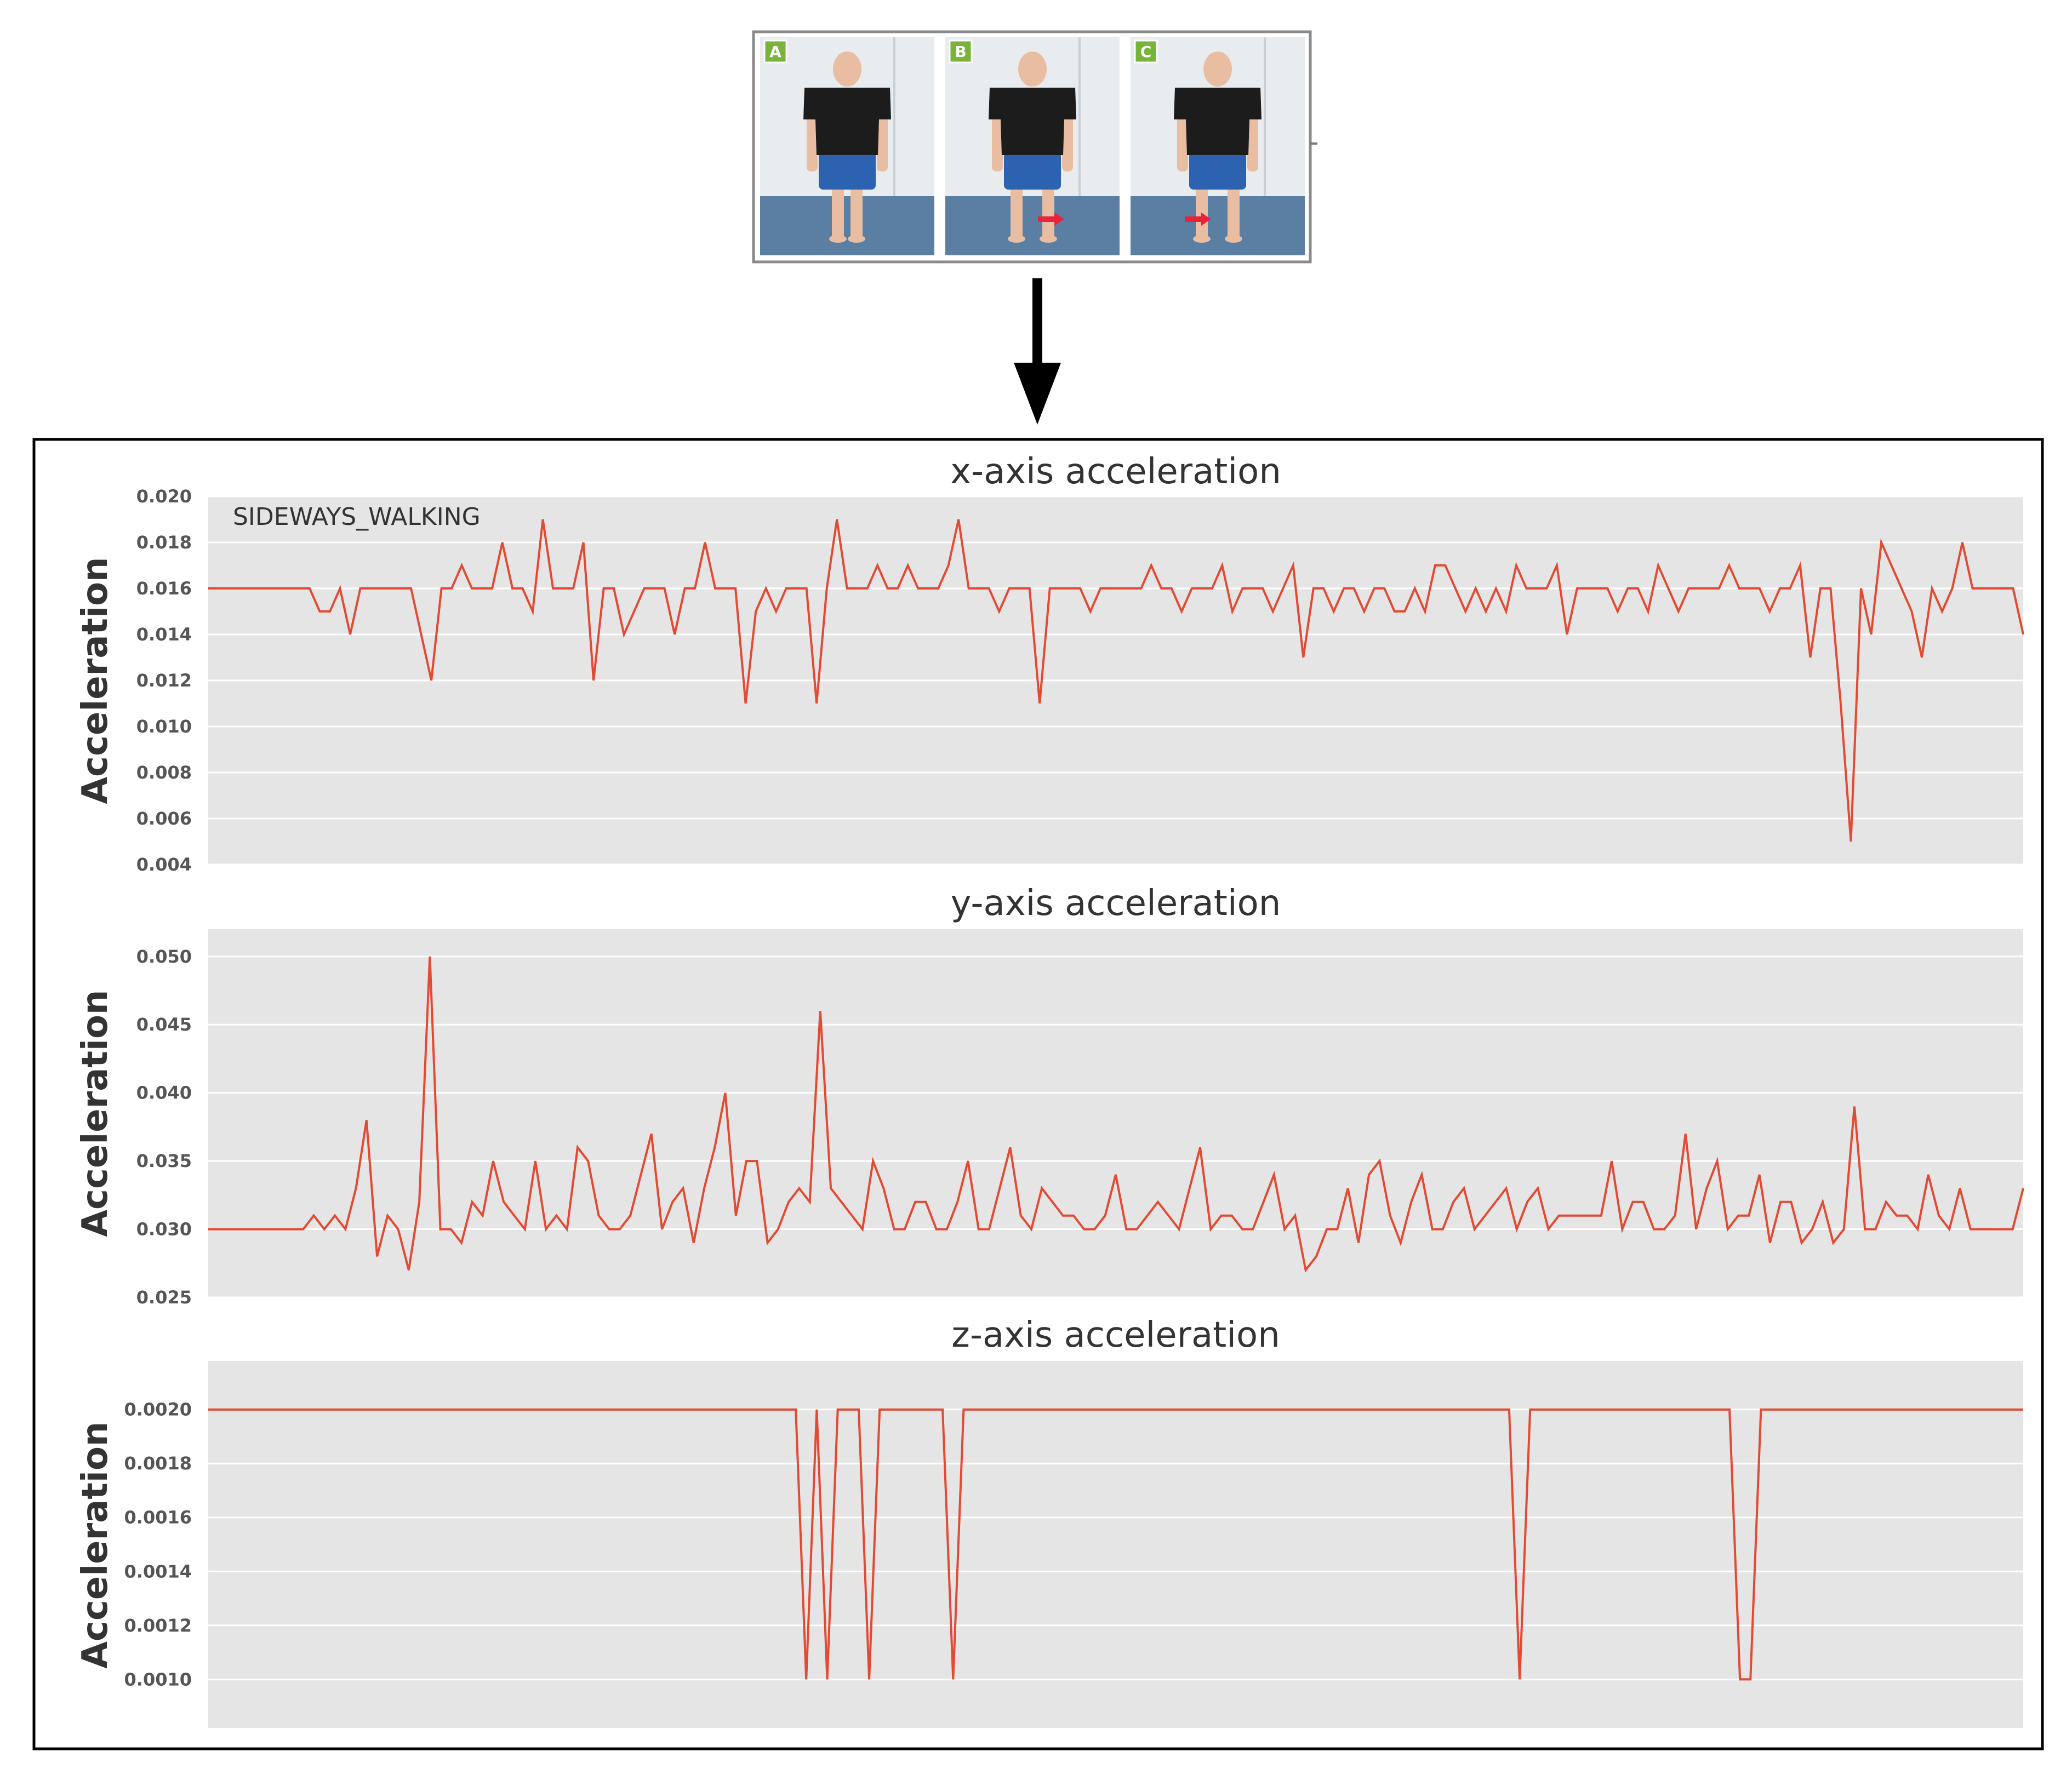 The image size is (2072, 1768). Describe the element at coordinates (1115, 471) in the screenshot. I see `chart-title: x-axis acceleration` at that location.